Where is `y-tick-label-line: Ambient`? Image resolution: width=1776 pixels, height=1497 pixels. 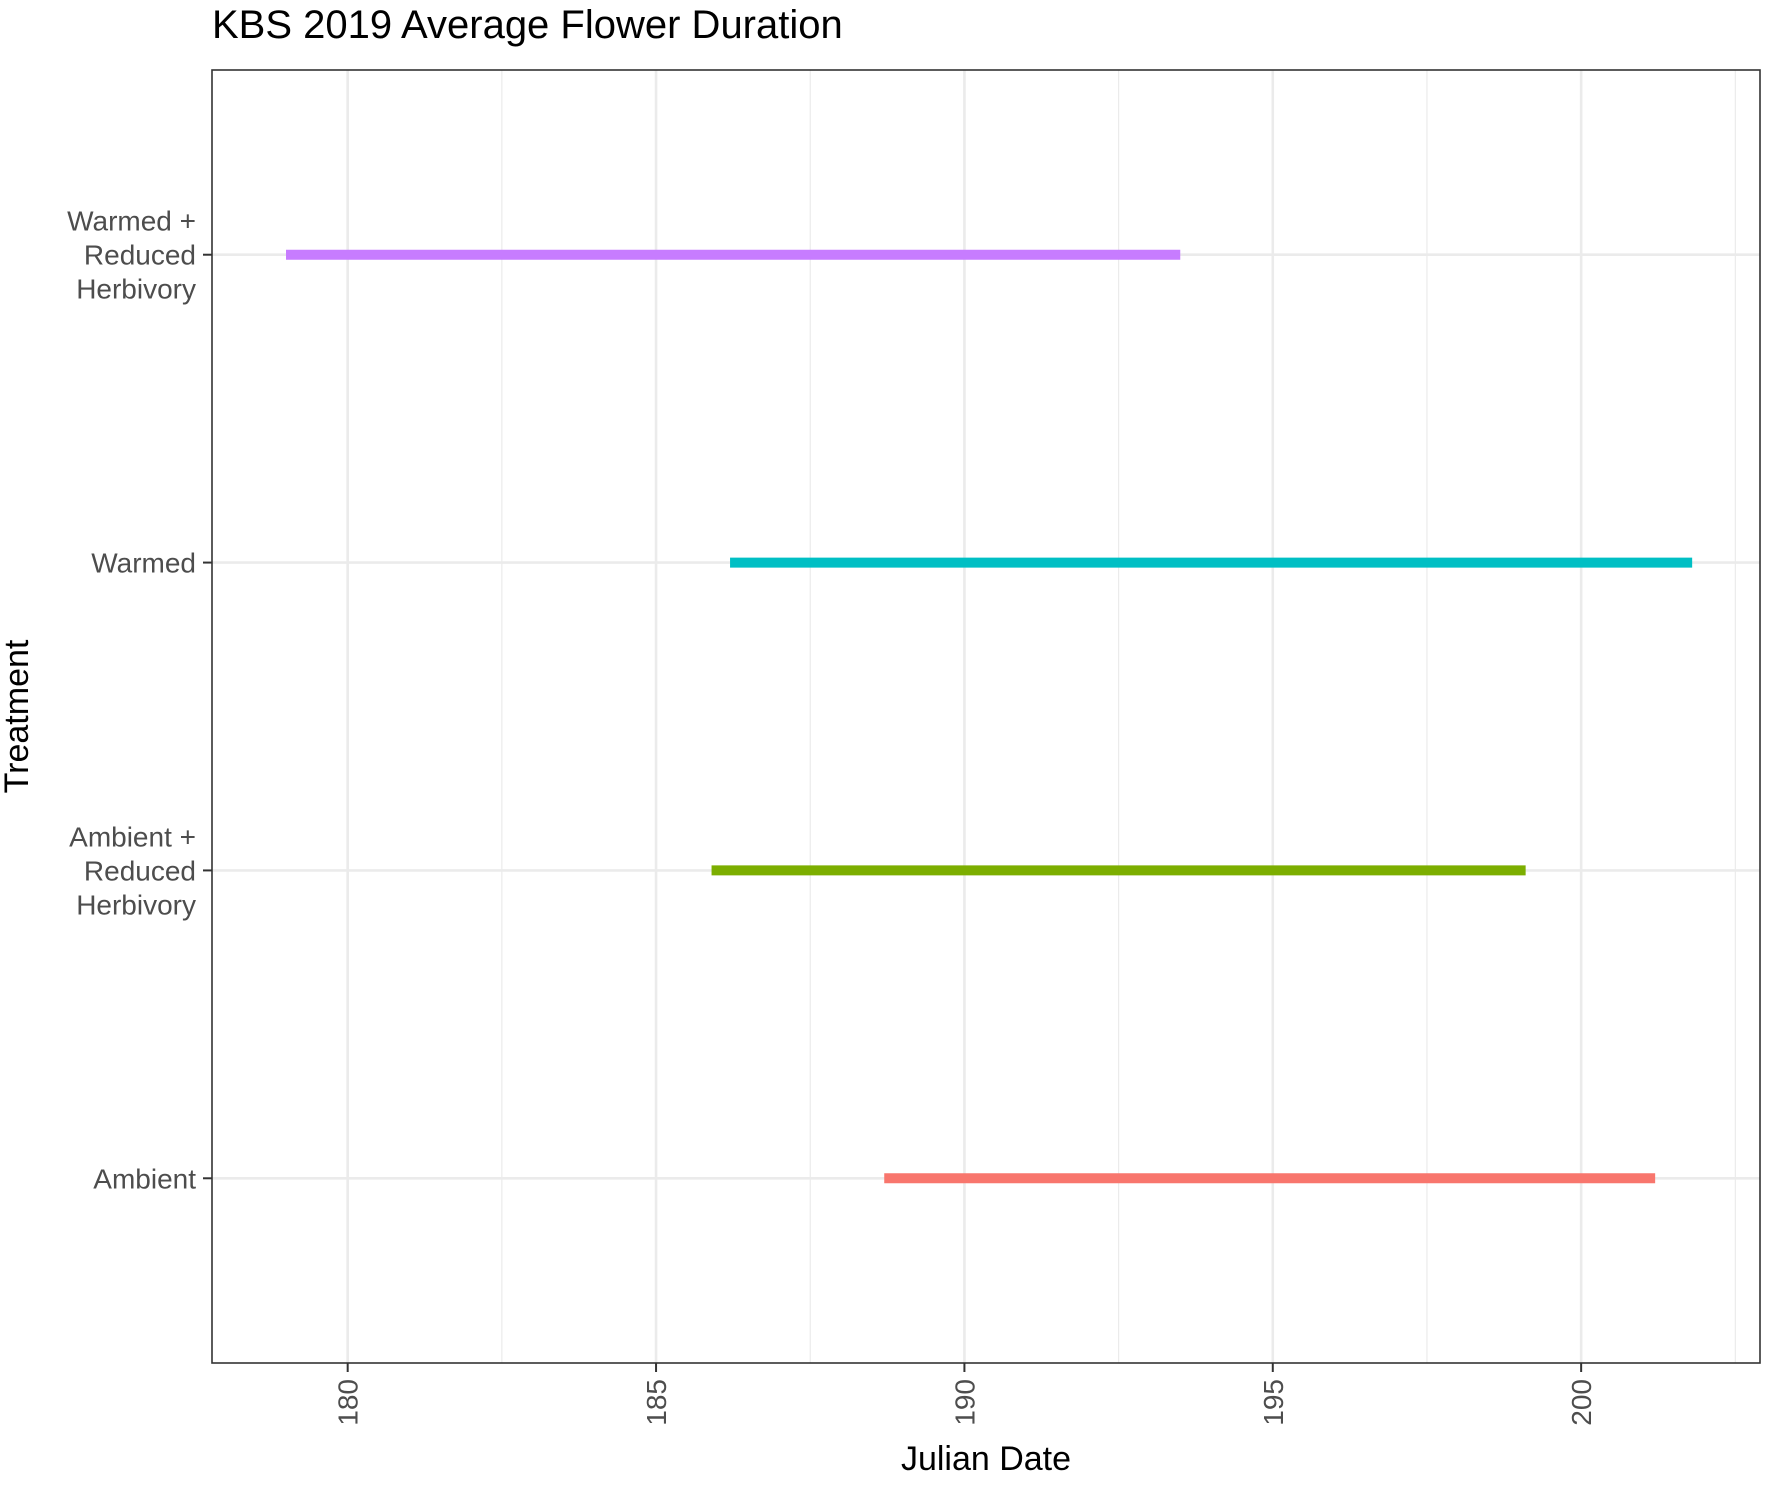
y-tick-label-line: Ambient is located at coordinates (144, 1178).